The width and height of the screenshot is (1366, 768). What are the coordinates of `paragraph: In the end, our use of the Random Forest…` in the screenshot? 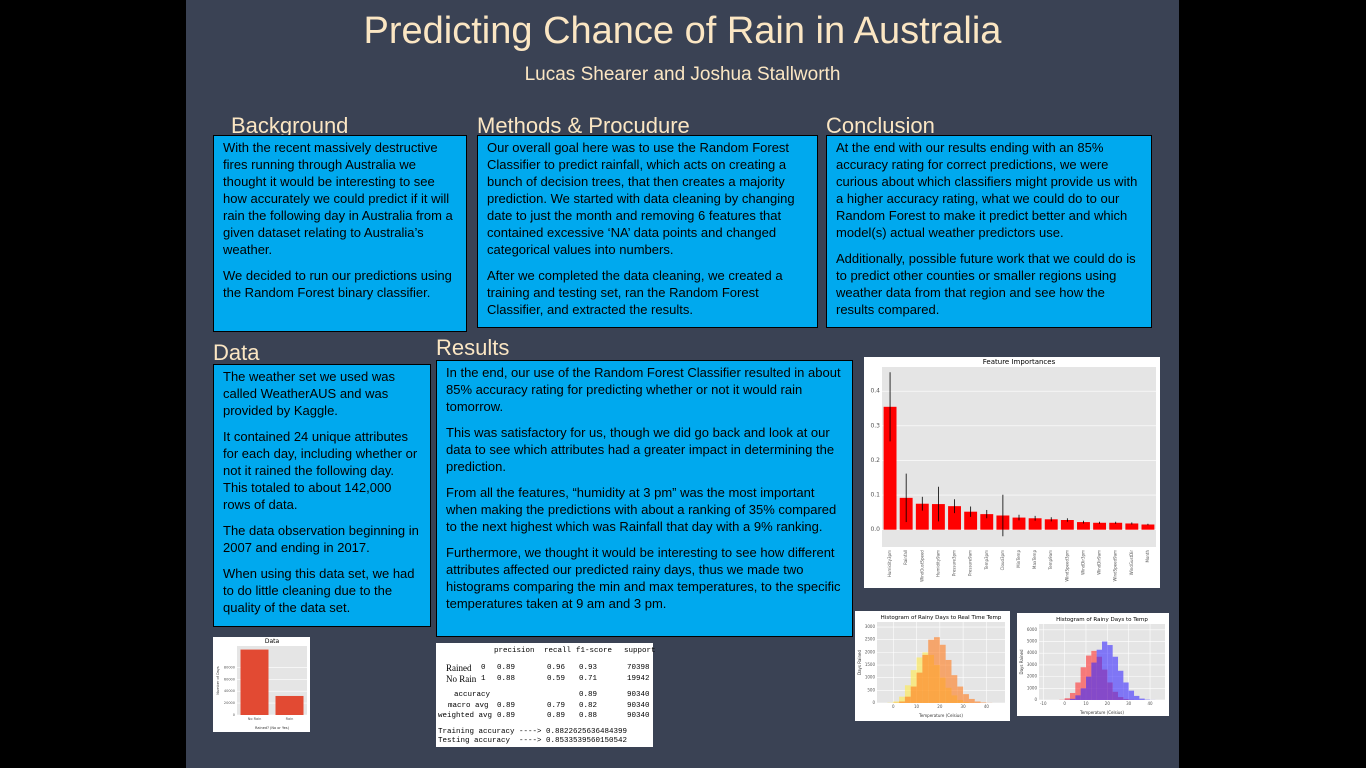 It's located at (643, 389).